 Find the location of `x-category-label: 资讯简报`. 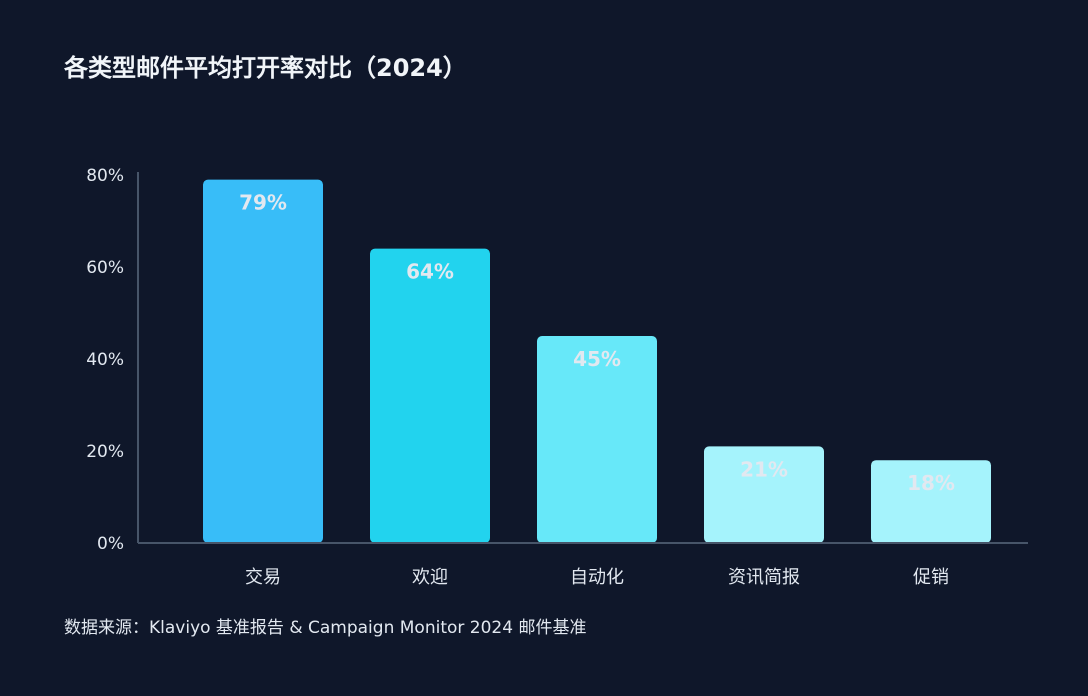

x-category-label: 资讯简报 is located at coordinates (764, 577).